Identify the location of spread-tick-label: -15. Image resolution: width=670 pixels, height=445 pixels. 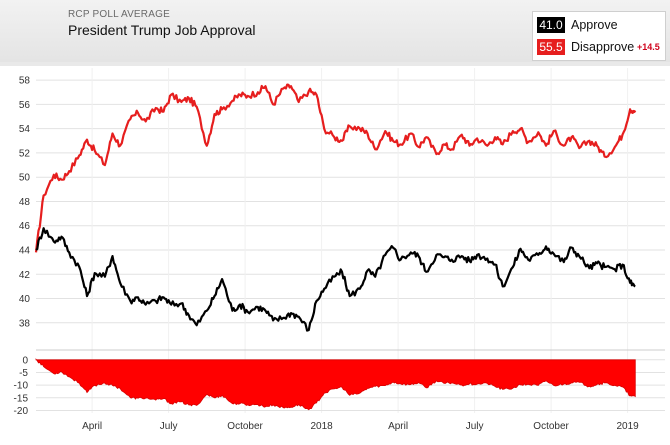
(21, 398).